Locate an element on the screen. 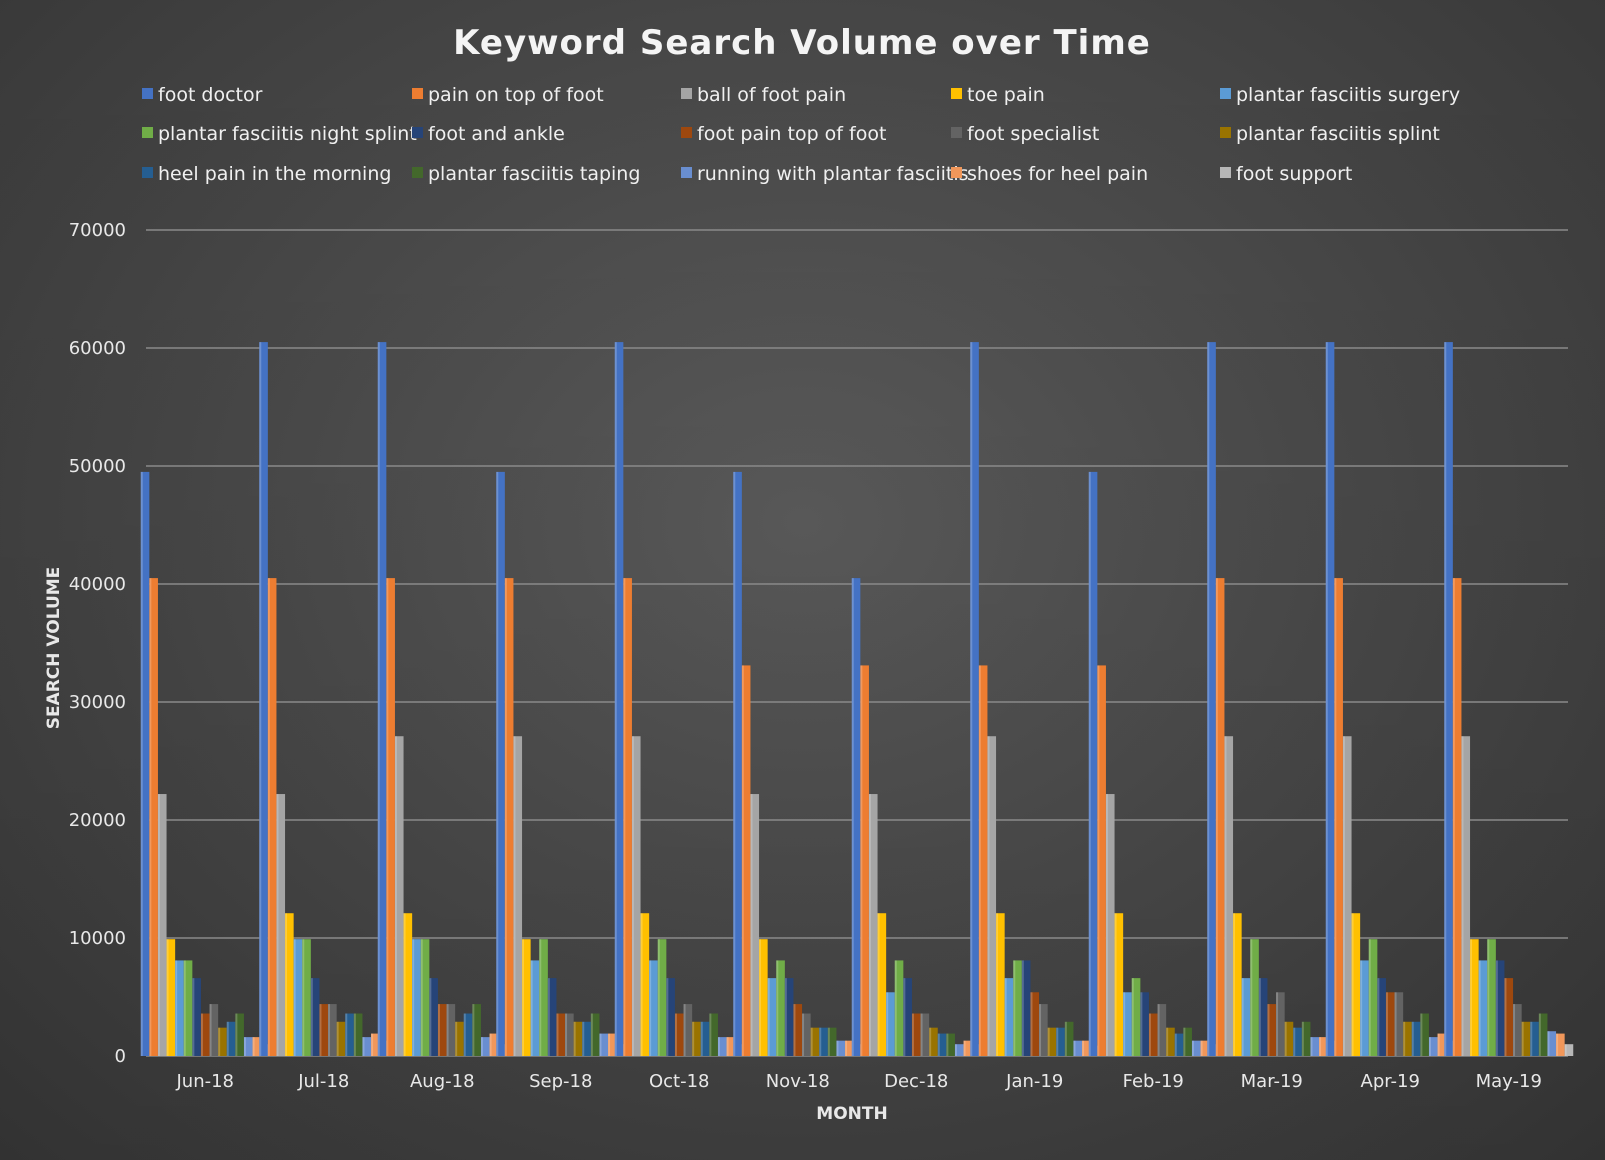 The width and height of the screenshot is (1605, 1160). x-tick-label: Jul-18 is located at coordinates (323, 1081).